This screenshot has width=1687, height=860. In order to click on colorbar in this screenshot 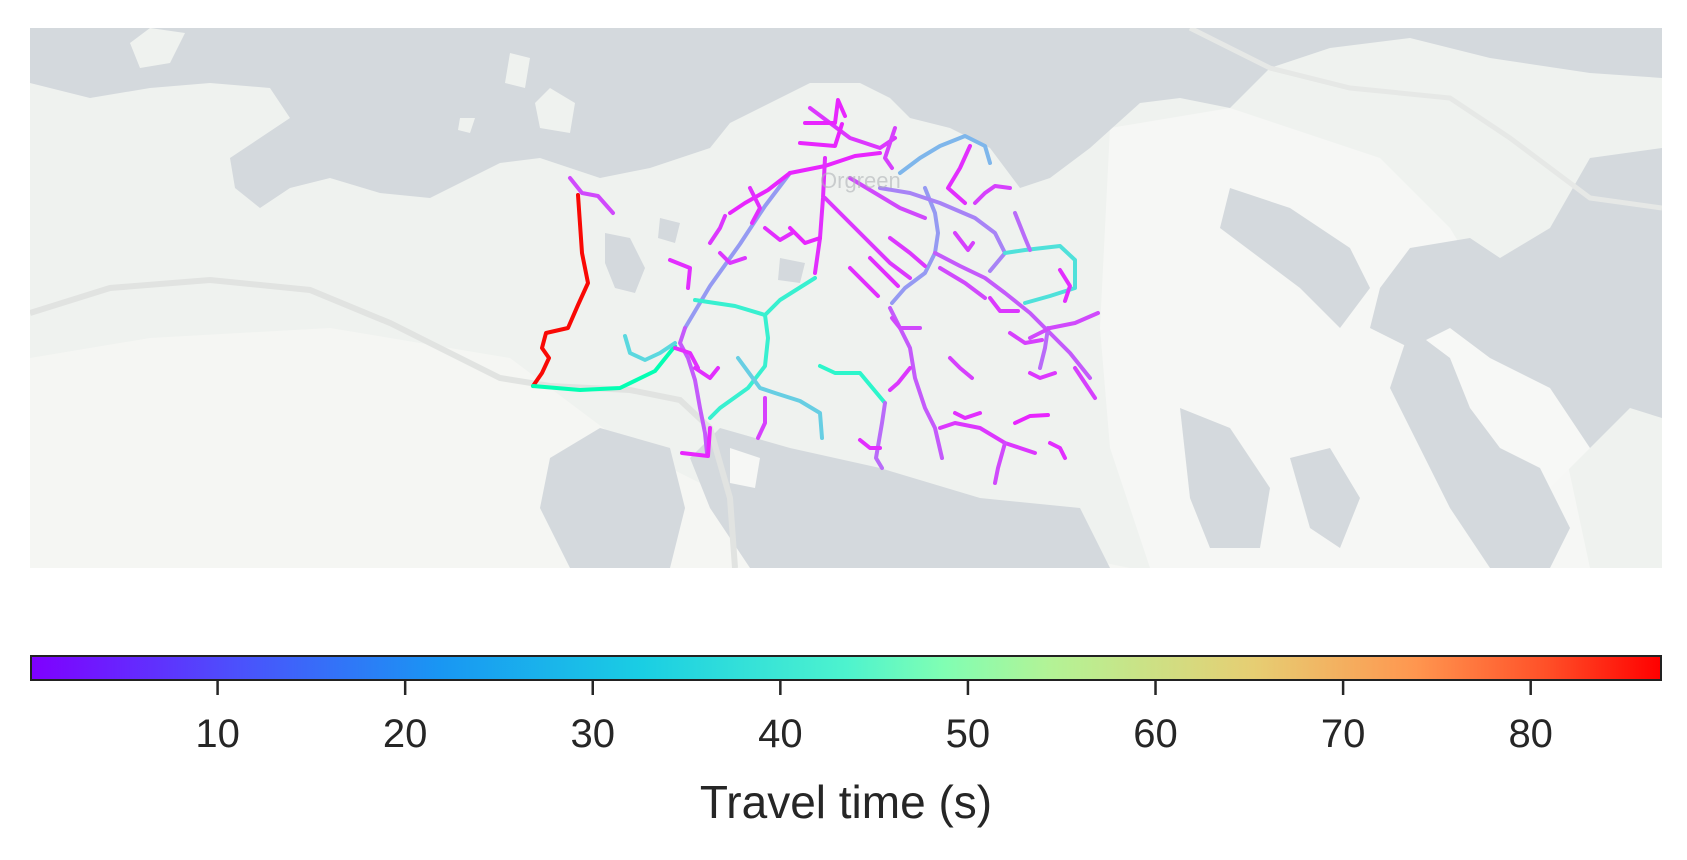, I will do `click(846, 668)`.